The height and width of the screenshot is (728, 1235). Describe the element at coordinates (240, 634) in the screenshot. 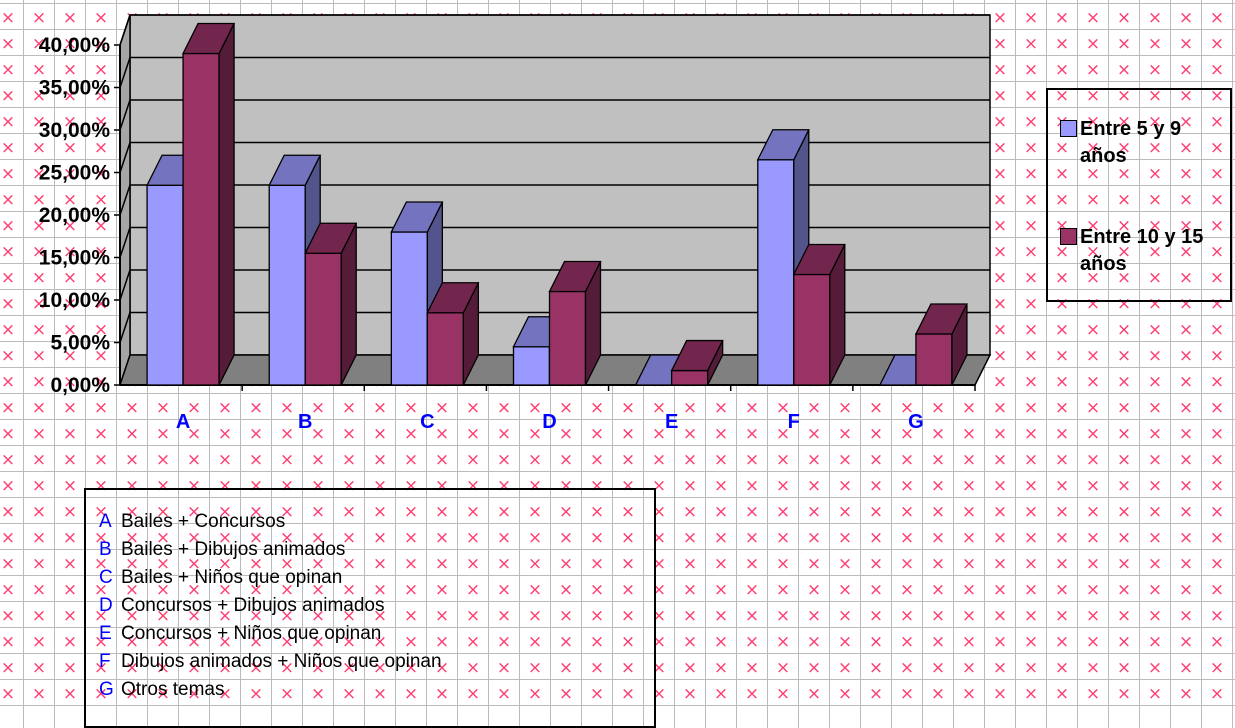

I see `category-key-item: E Concursos + Niños que opinan` at that location.